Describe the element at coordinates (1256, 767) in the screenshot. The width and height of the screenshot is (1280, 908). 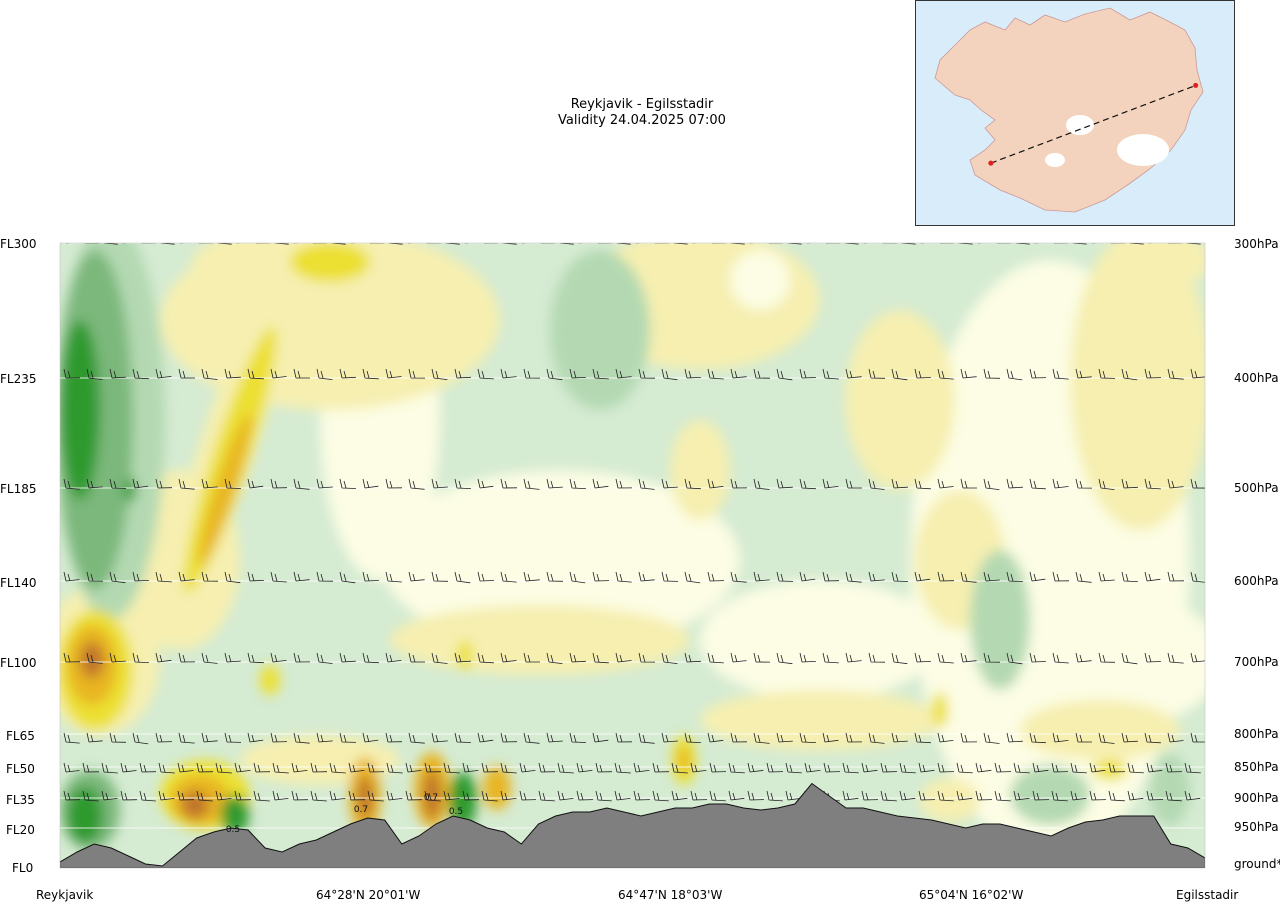
I see `pressure-label: 850hPa` at that location.